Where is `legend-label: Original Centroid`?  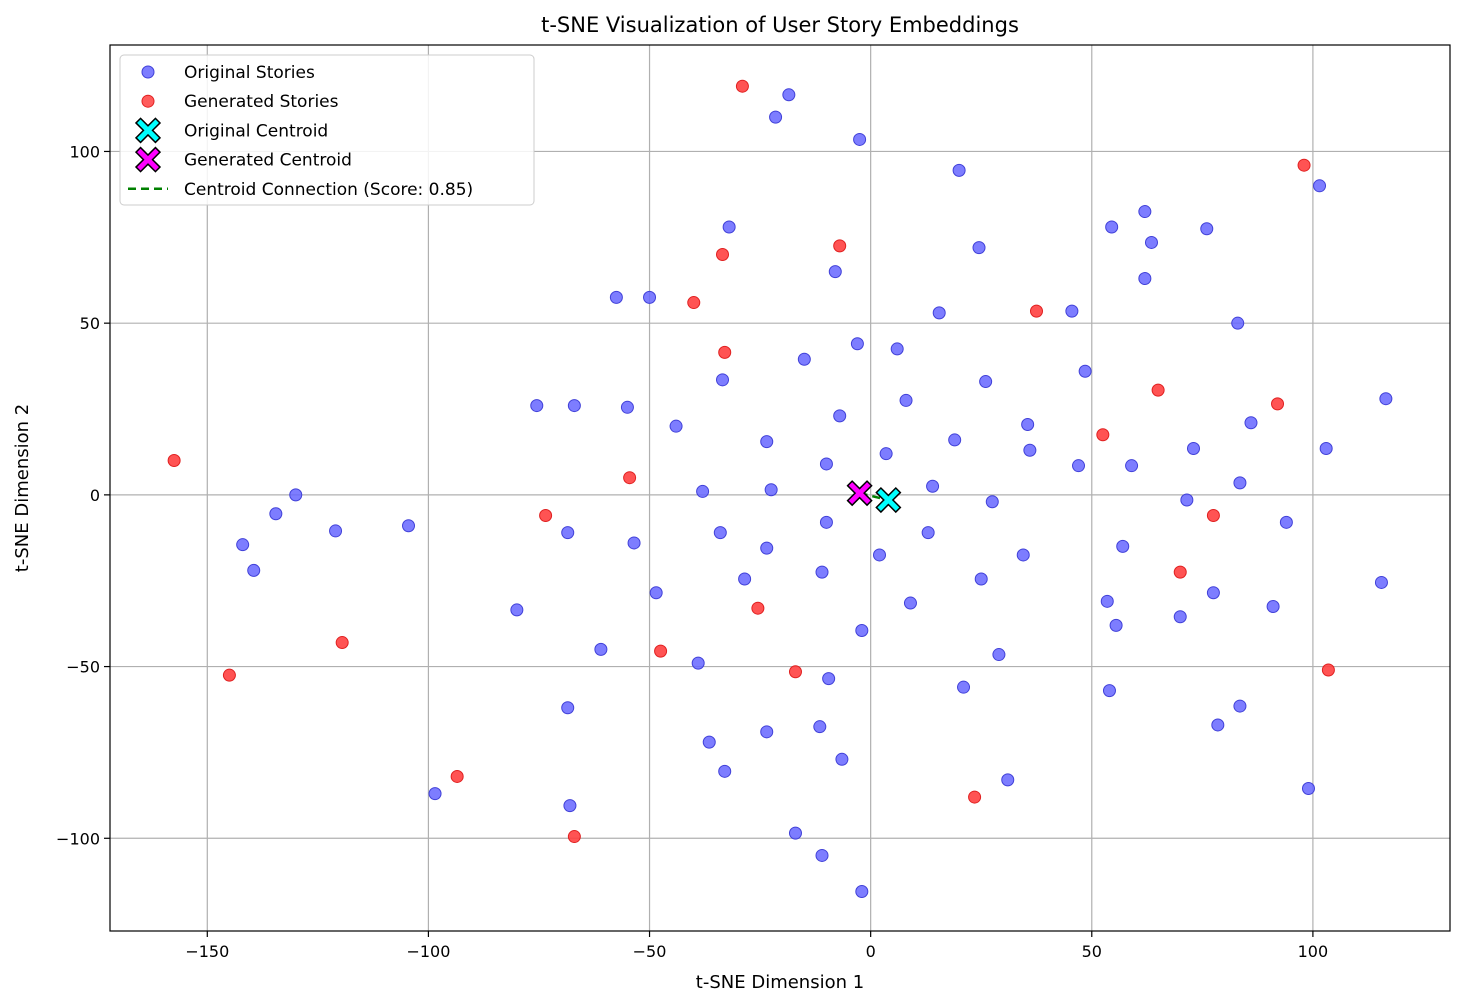
legend-label: Original Centroid is located at coordinates (256, 131).